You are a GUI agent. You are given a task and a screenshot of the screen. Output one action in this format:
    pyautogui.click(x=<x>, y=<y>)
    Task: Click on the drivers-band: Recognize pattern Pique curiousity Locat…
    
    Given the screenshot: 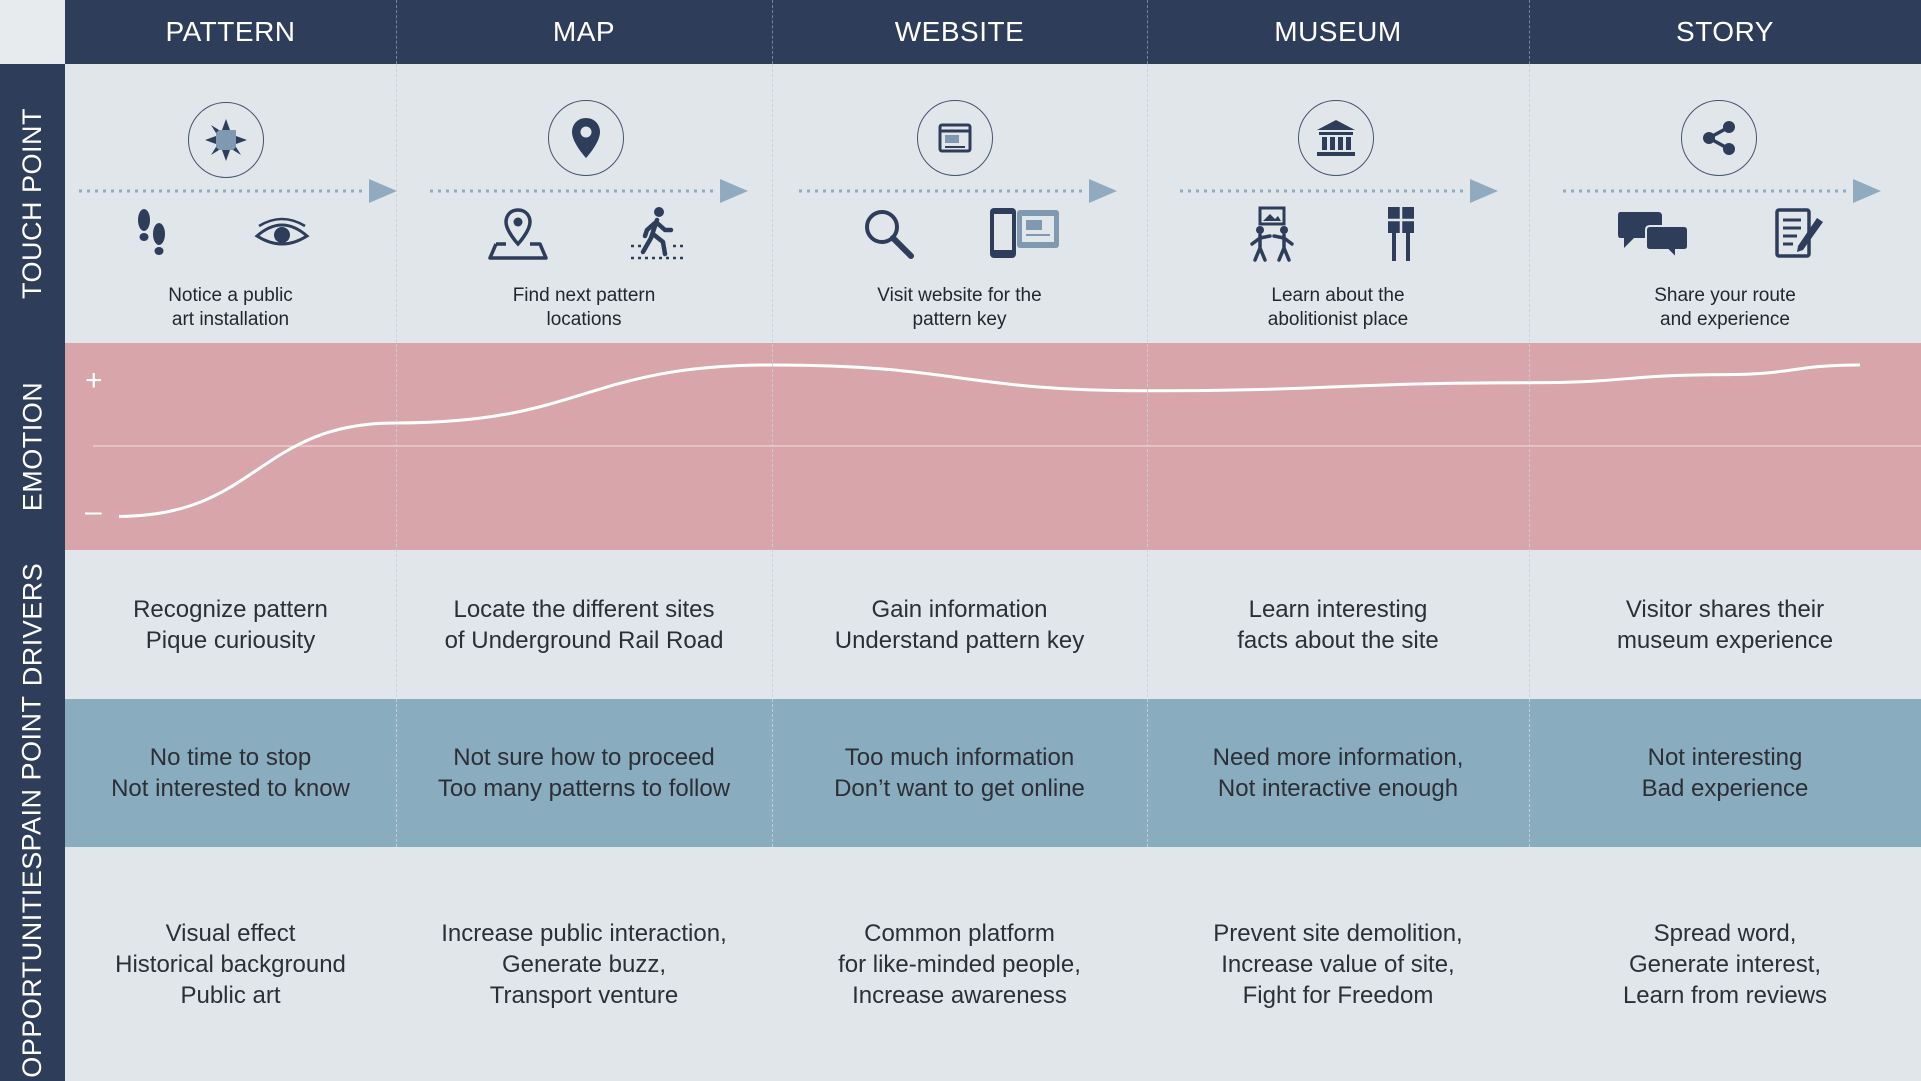 What is the action you would take?
    pyautogui.click(x=993, y=624)
    